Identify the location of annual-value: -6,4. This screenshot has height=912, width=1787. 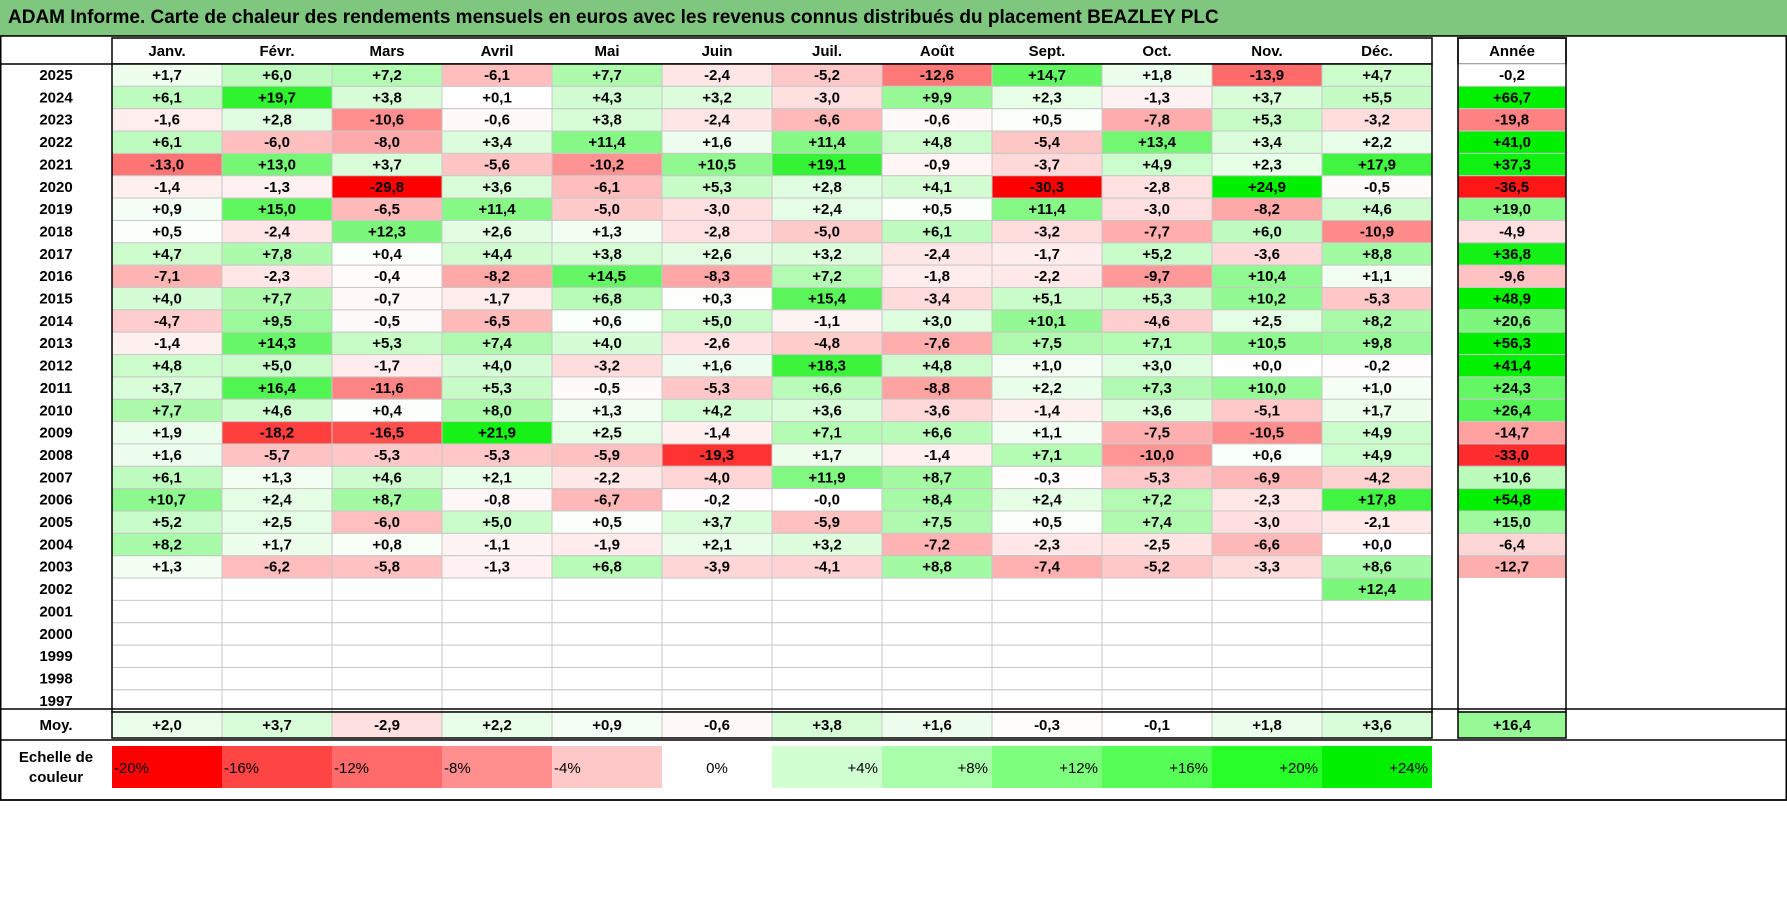
(1512, 544).